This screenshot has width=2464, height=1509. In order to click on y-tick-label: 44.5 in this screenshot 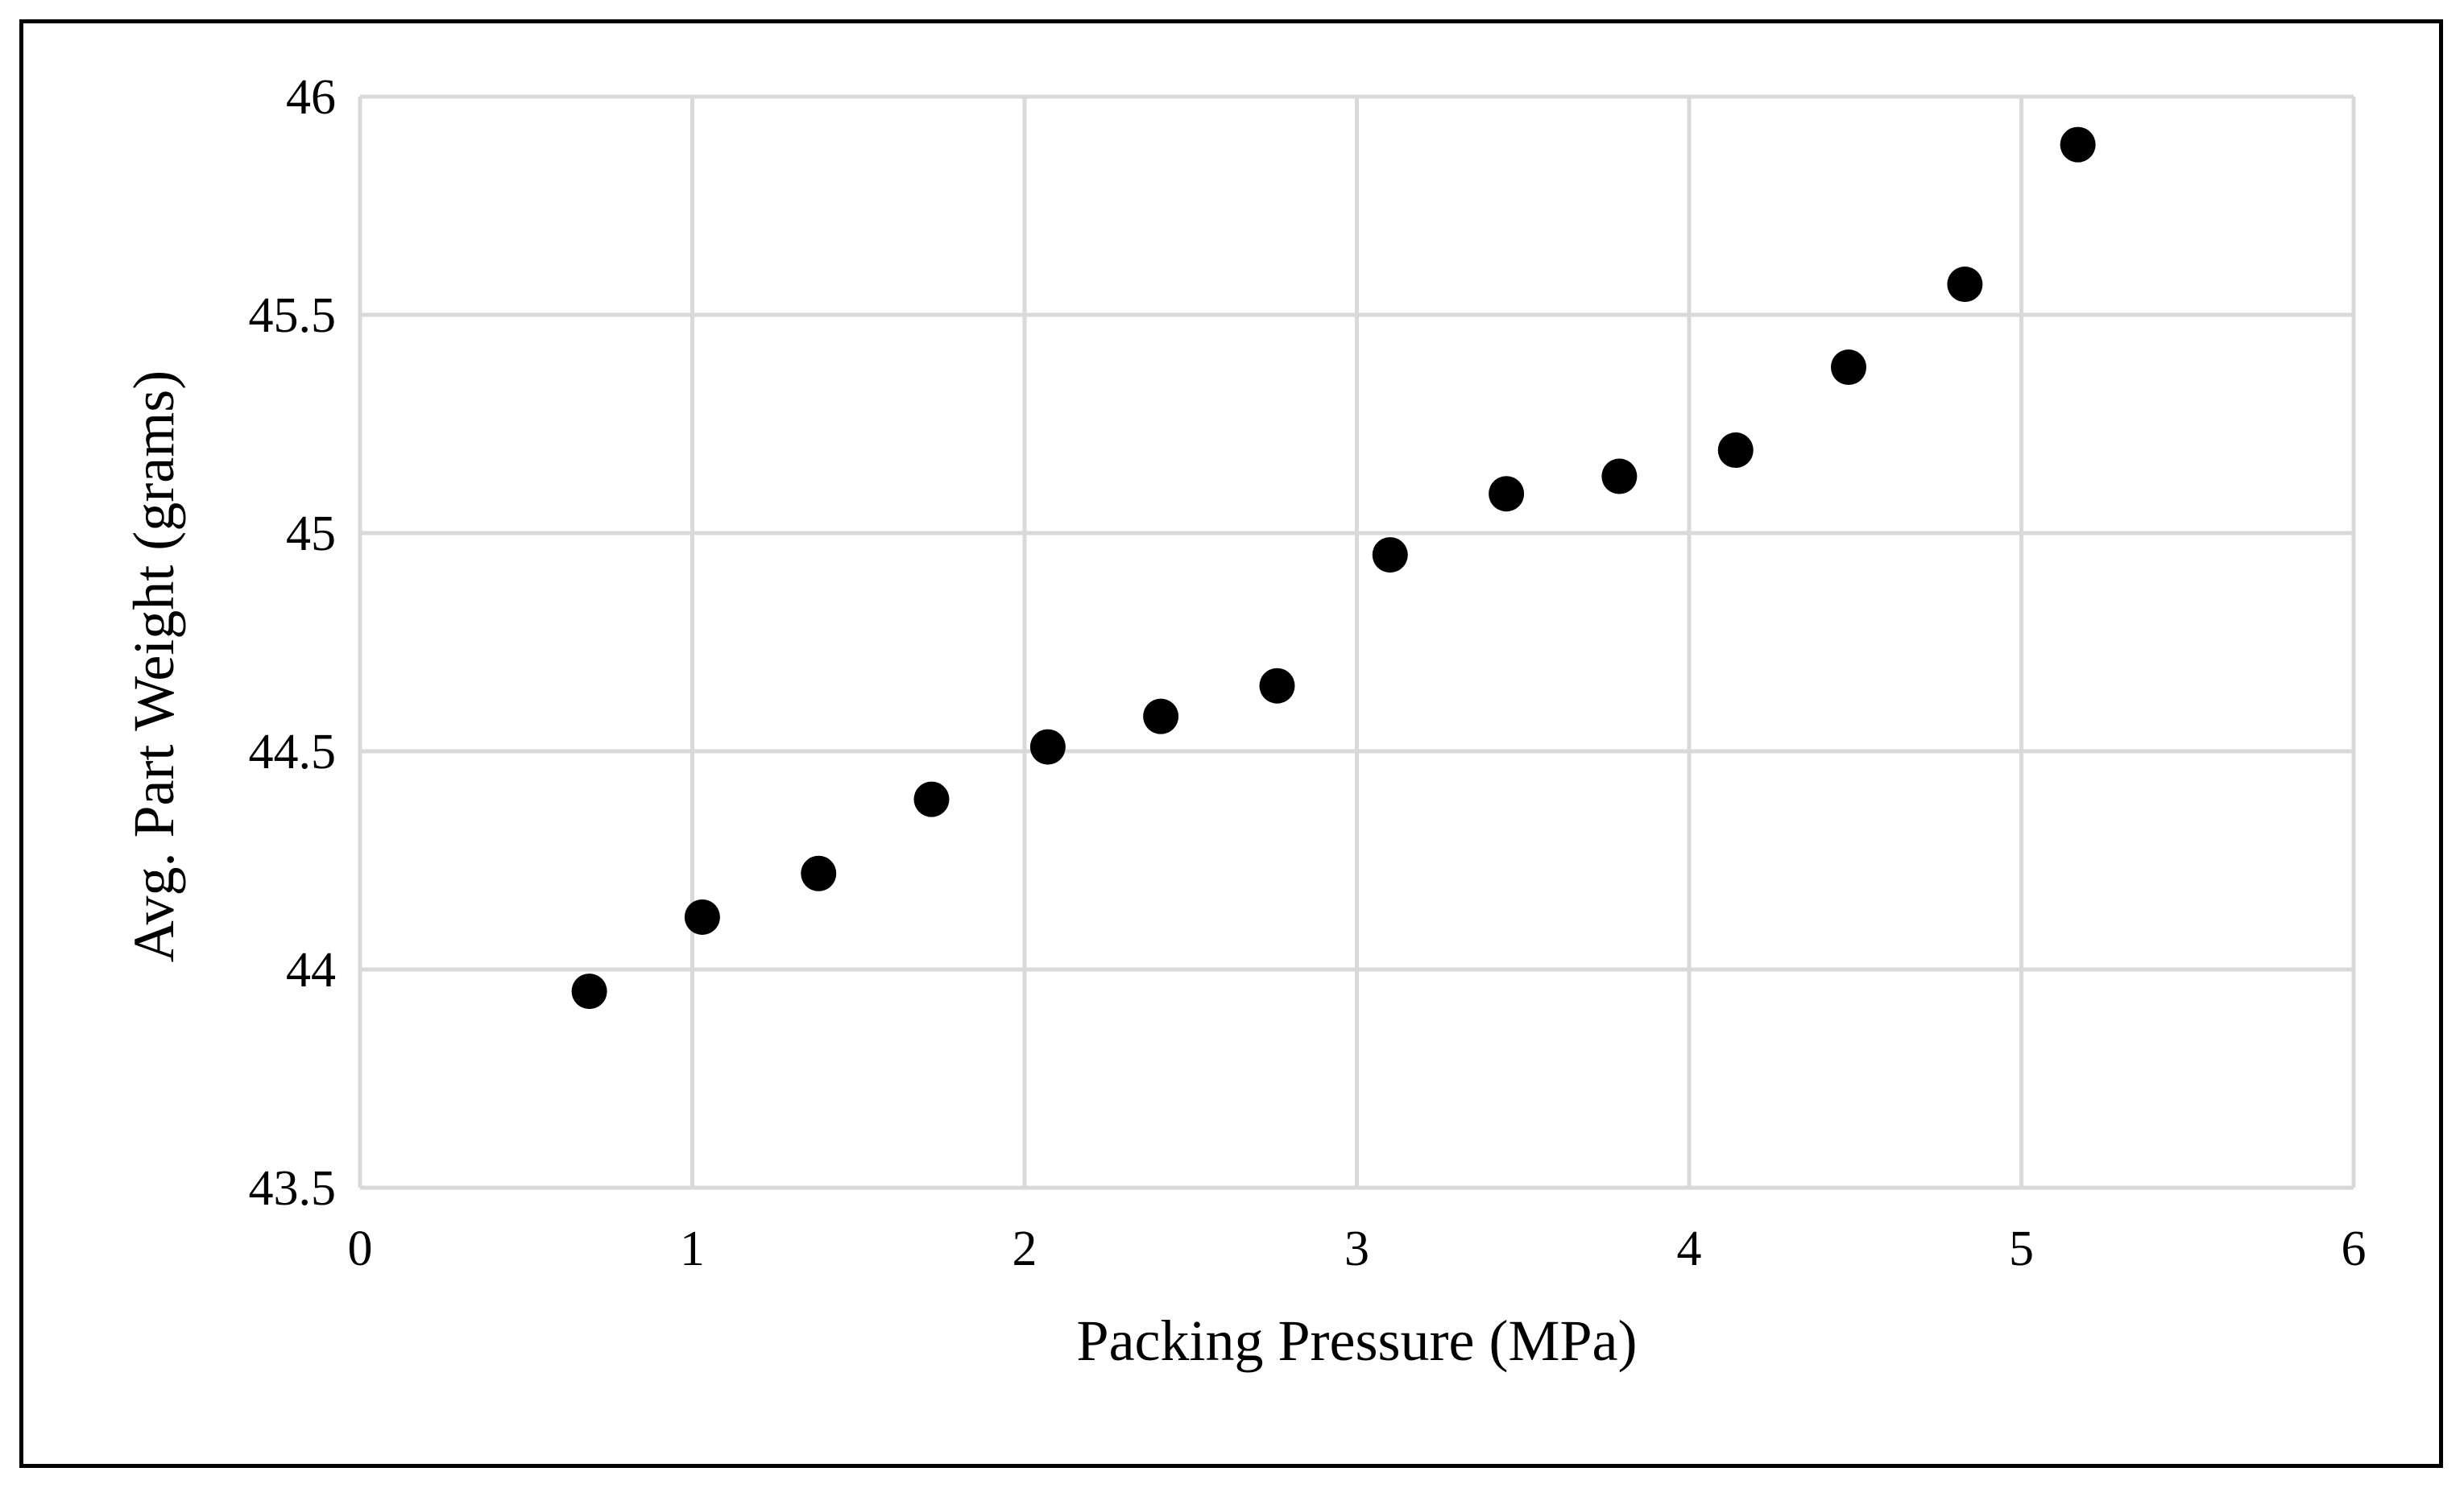, I will do `click(293, 752)`.